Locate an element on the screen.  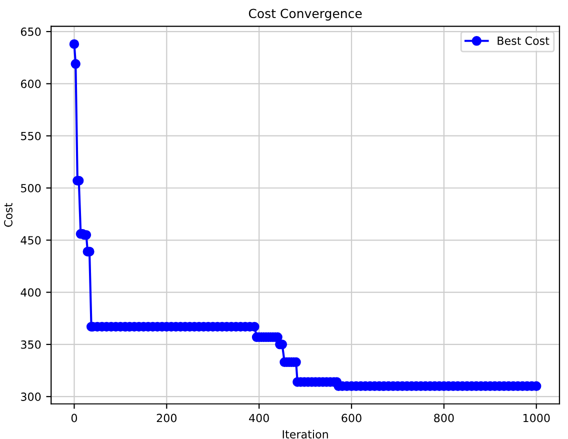
y-tick-label: 600 is located at coordinates (30, 84).